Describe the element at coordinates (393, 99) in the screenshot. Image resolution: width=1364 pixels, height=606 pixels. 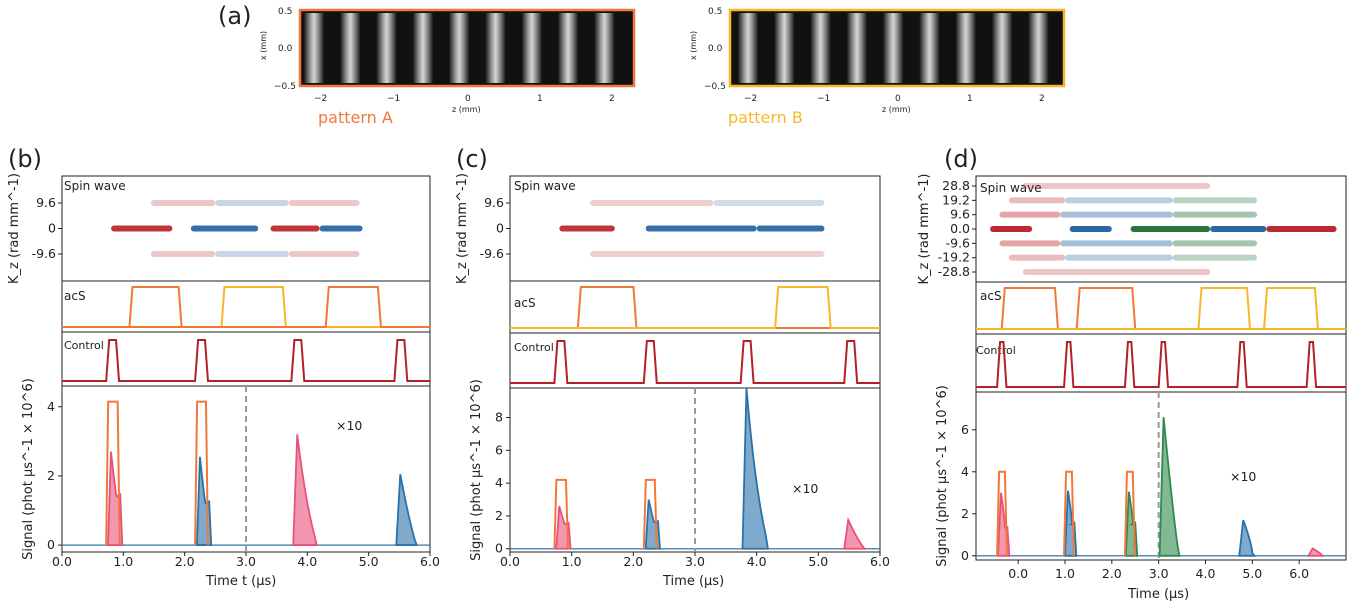
I see `pattern-a-xtick: −1` at that location.